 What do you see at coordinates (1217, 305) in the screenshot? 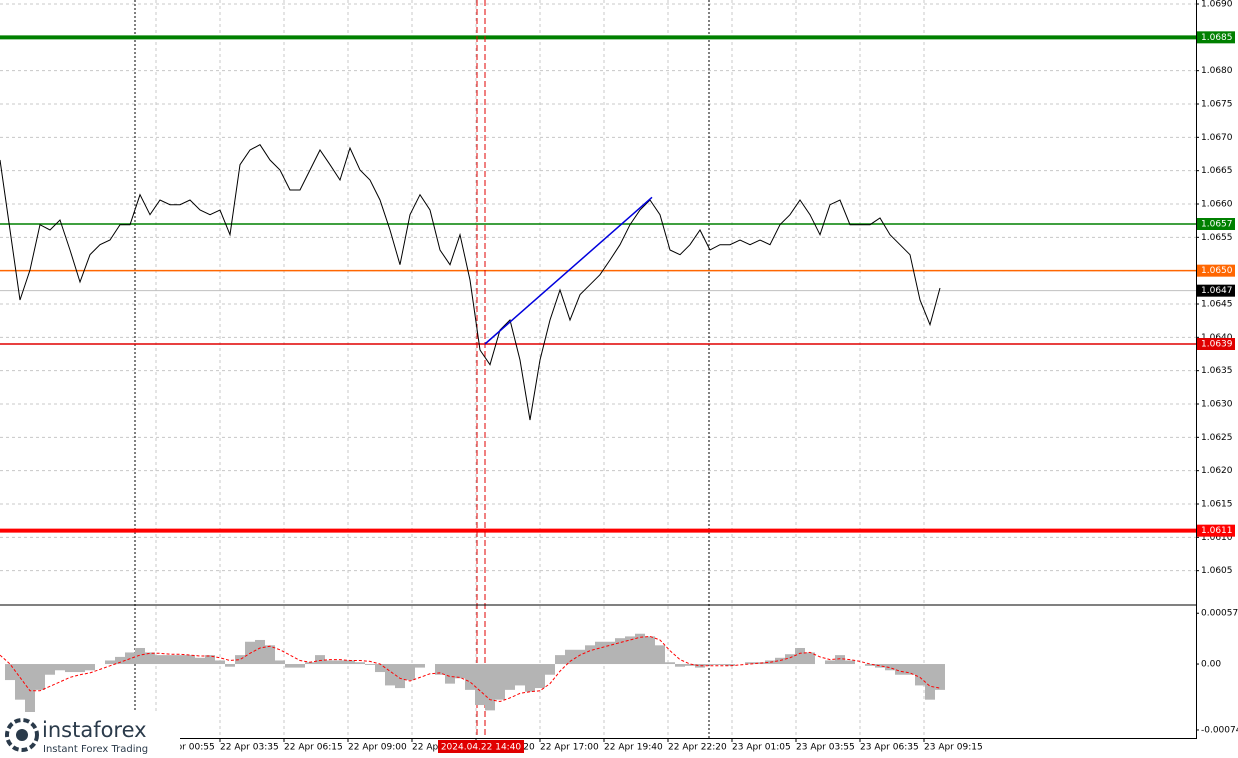
I see `y-tick-label: 1.0645` at bounding box center [1217, 305].